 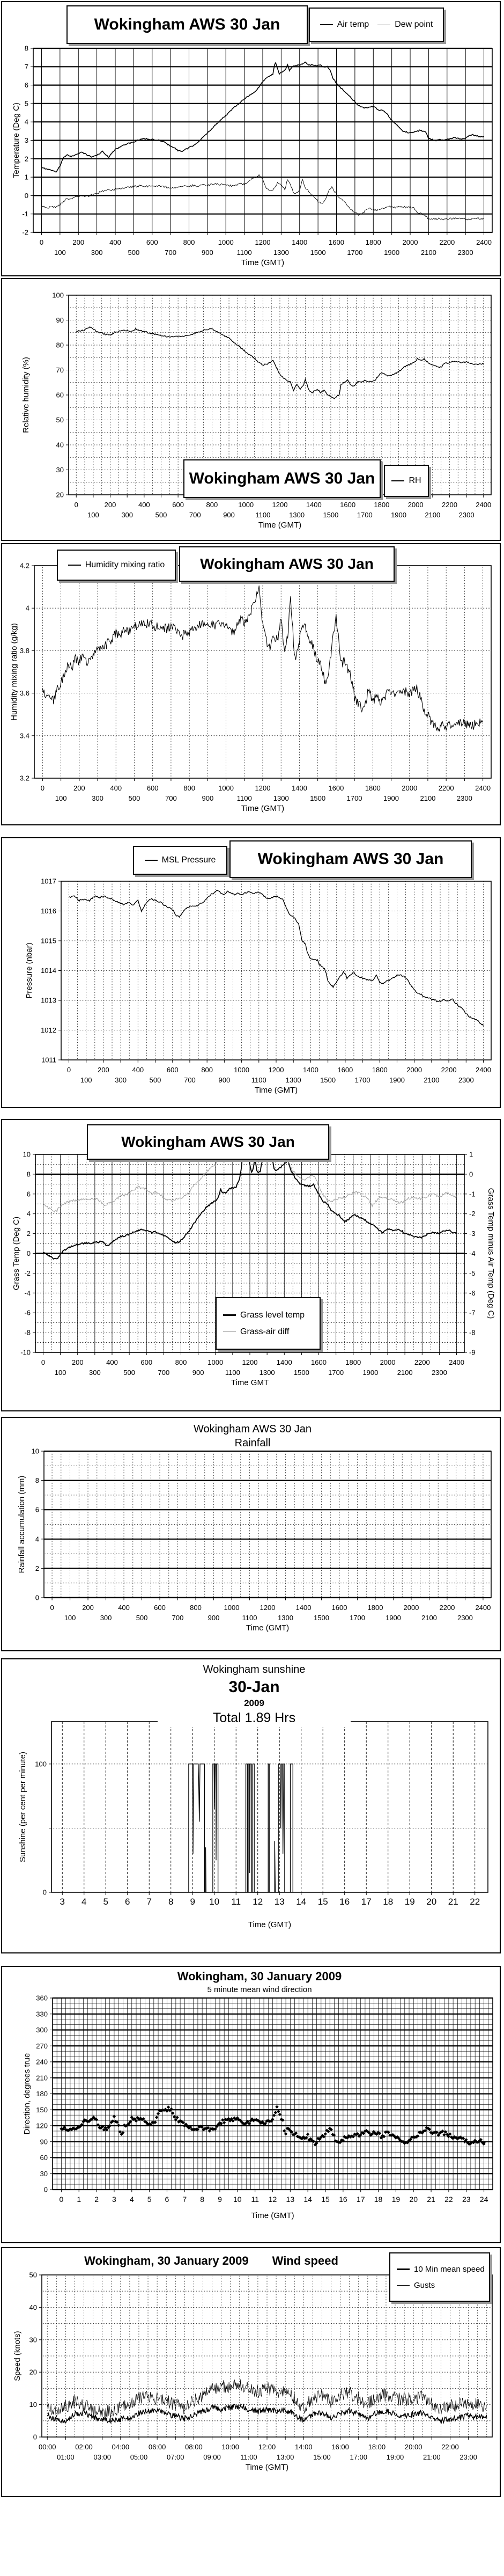 What do you see at coordinates (26, 177) in the screenshot?
I see `svg-text: 1` at bounding box center [26, 177].